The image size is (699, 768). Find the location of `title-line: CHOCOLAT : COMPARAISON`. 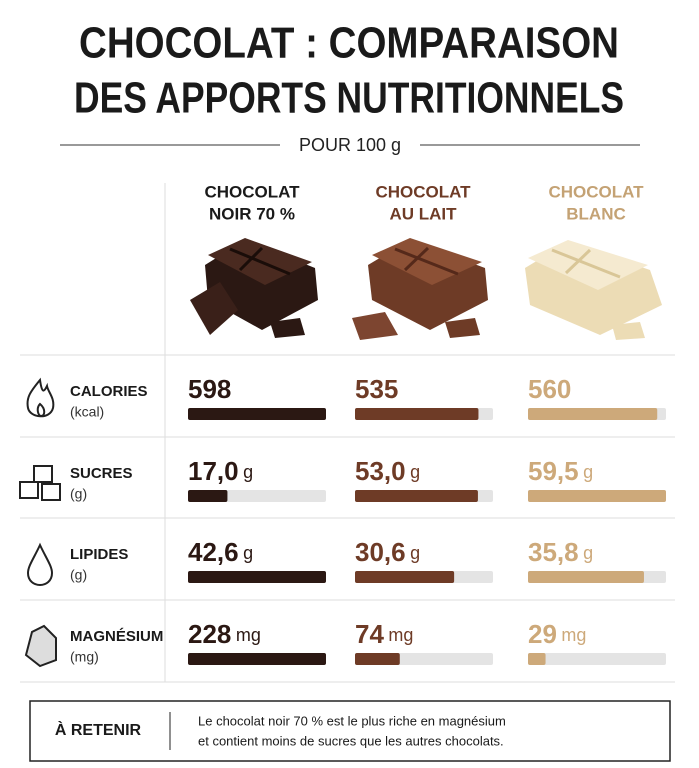

title-line: CHOCOLAT : COMPARAISON is located at coordinates (349, 43).